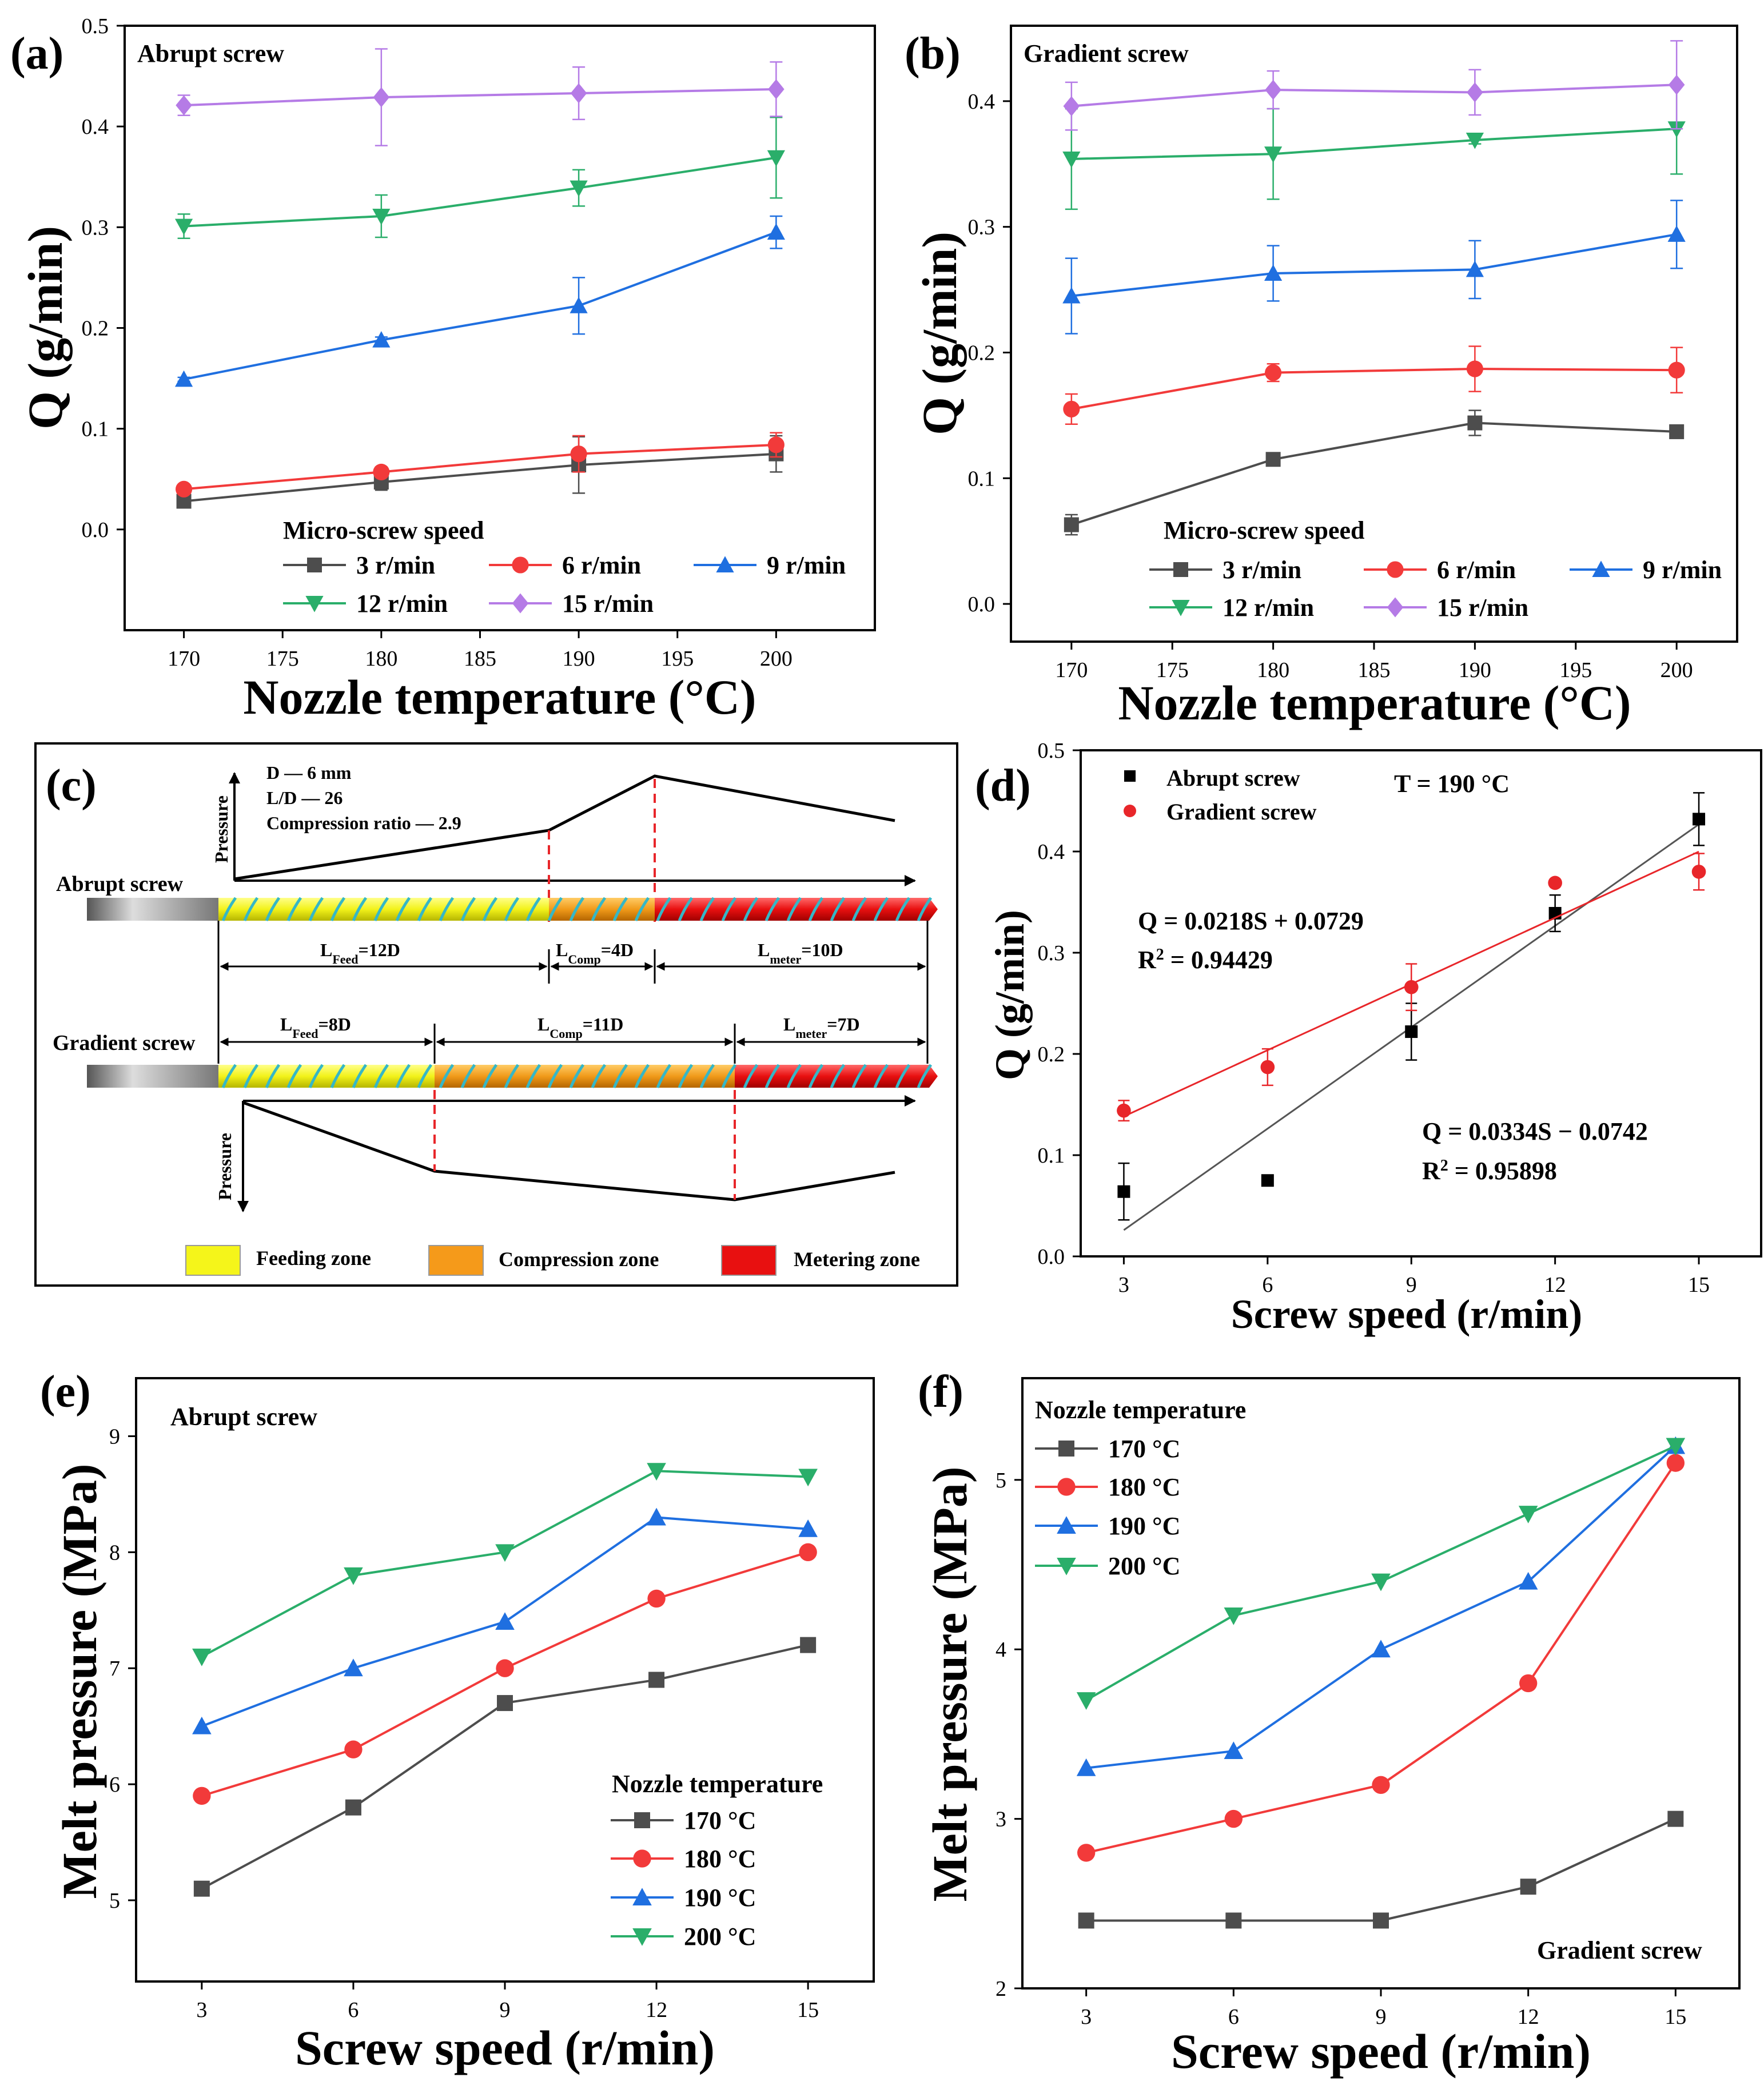 This screenshot has height=2085, width=1764. Describe the element at coordinates (749, 1261) in the screenshot. I see `legend-swatch-metering` at that location.